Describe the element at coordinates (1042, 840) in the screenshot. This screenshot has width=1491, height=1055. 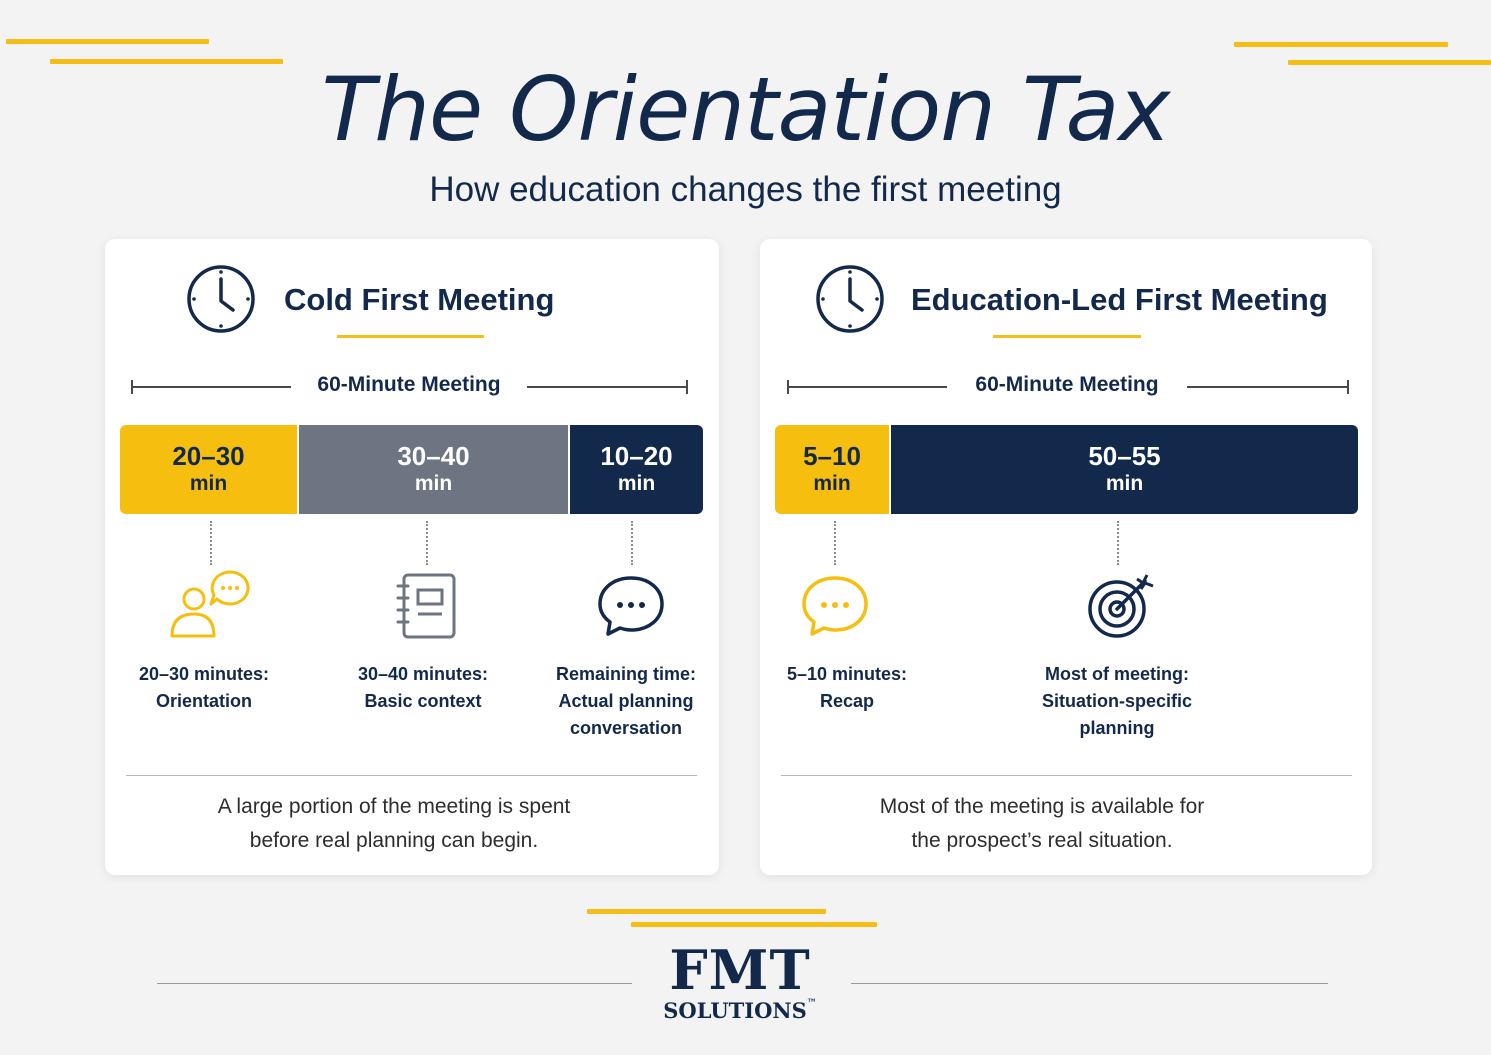
I see `note-line: the prospect’s real situation.` at that location.